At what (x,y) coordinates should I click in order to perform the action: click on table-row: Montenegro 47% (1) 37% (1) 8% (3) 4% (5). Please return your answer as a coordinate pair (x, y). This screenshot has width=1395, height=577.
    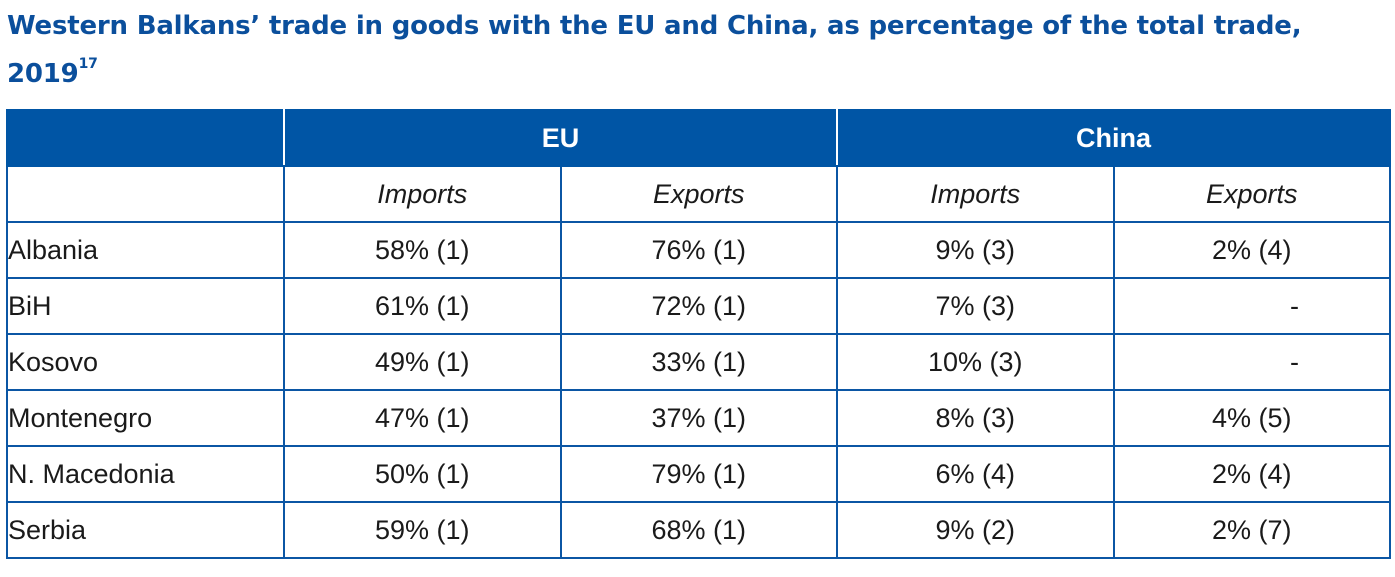
    Looking at the image, I should click on (699, 418).